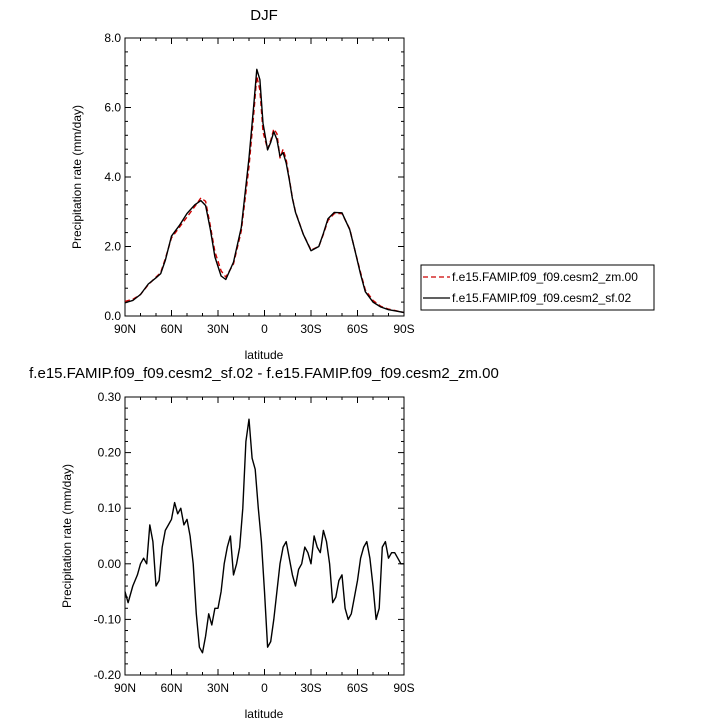  Describe the element at coordinates (108, 619) in the screenshot. I see `bottom-y-tick-label: -0.10` at that location.